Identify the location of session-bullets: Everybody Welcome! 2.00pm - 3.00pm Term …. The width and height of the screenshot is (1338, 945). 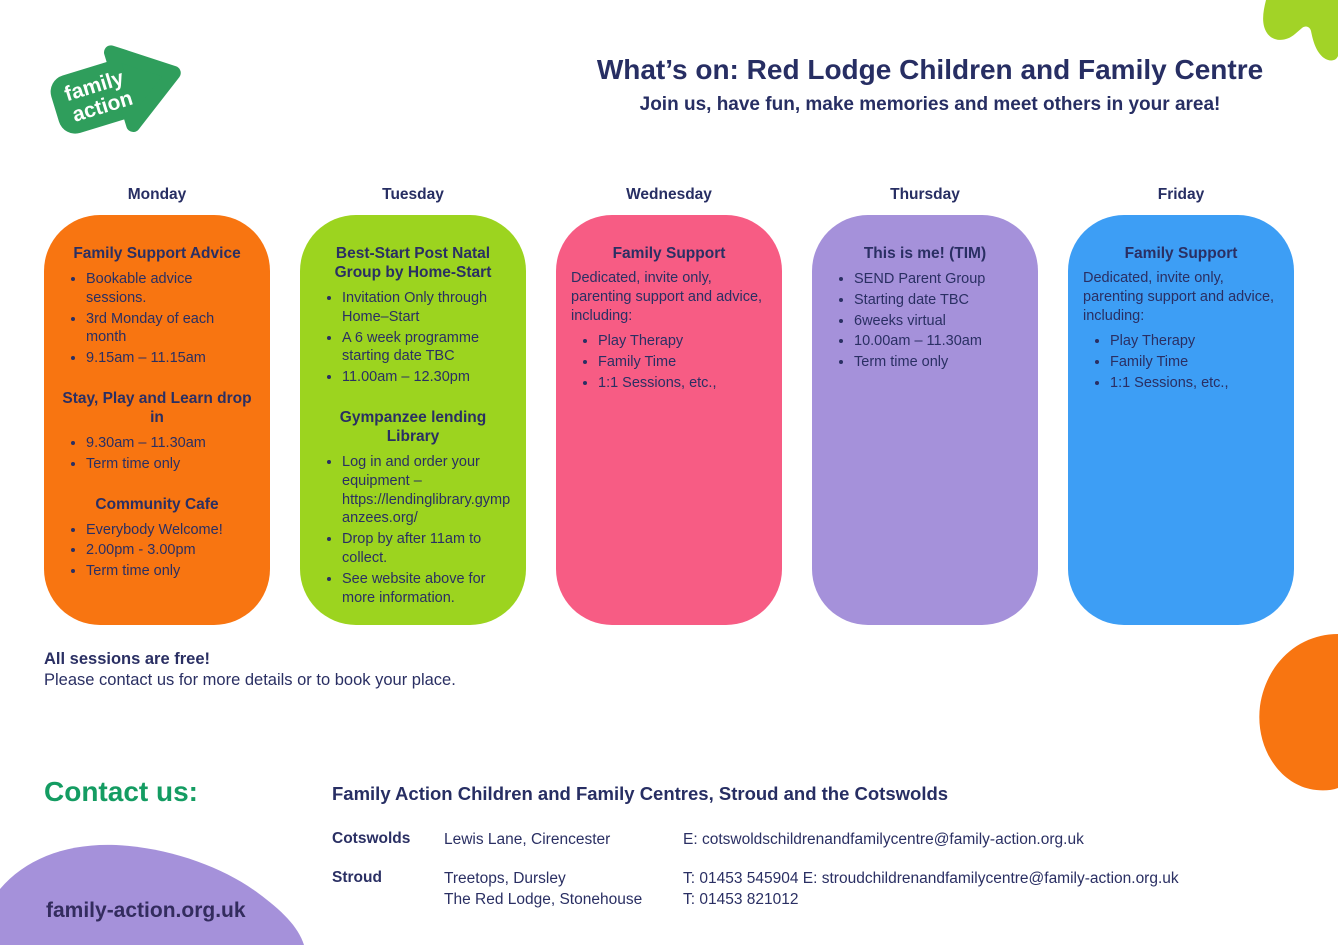
(157, 551).